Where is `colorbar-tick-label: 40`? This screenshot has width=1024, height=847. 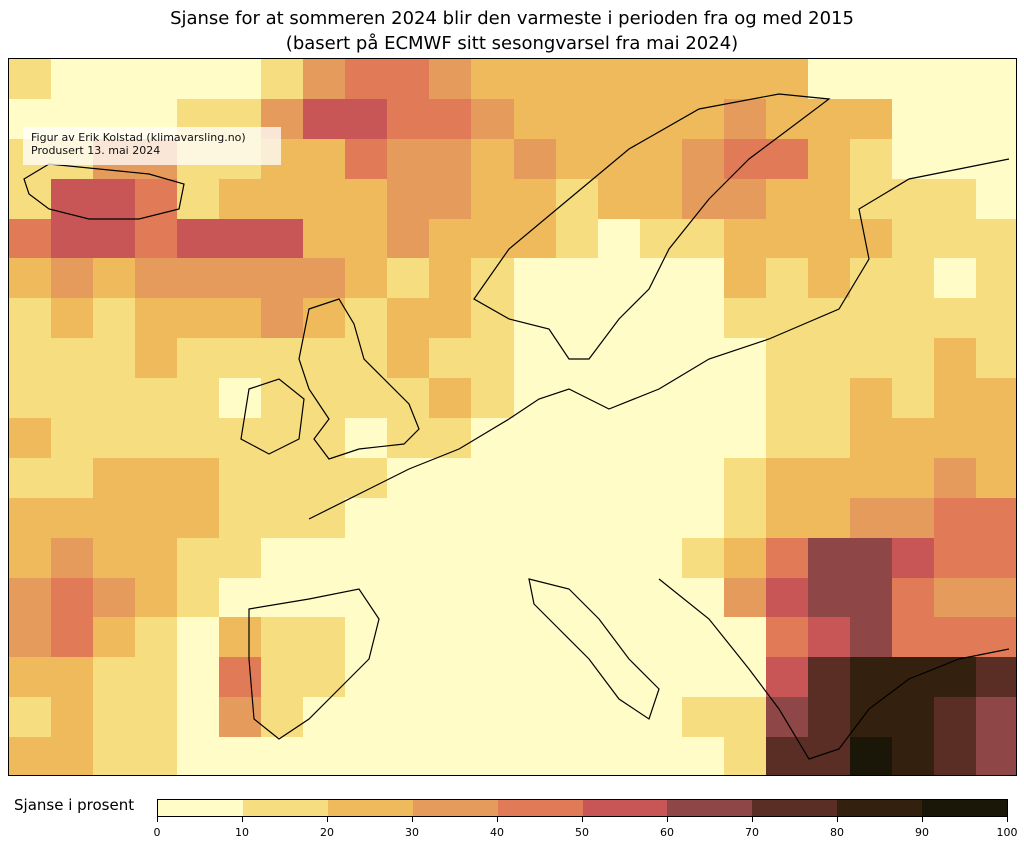
colorbar-tick-label: 40 is located at coordinates (497, 832).